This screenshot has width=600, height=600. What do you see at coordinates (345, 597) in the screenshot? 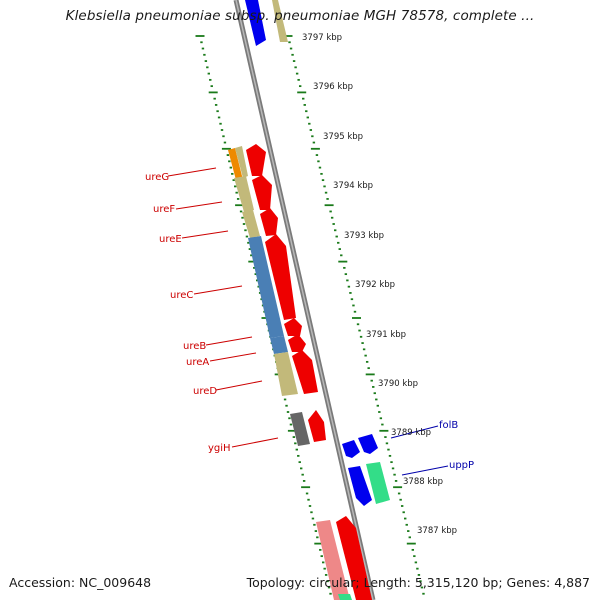
I see `bottom-green-cds` at bounding box center [345, 597].